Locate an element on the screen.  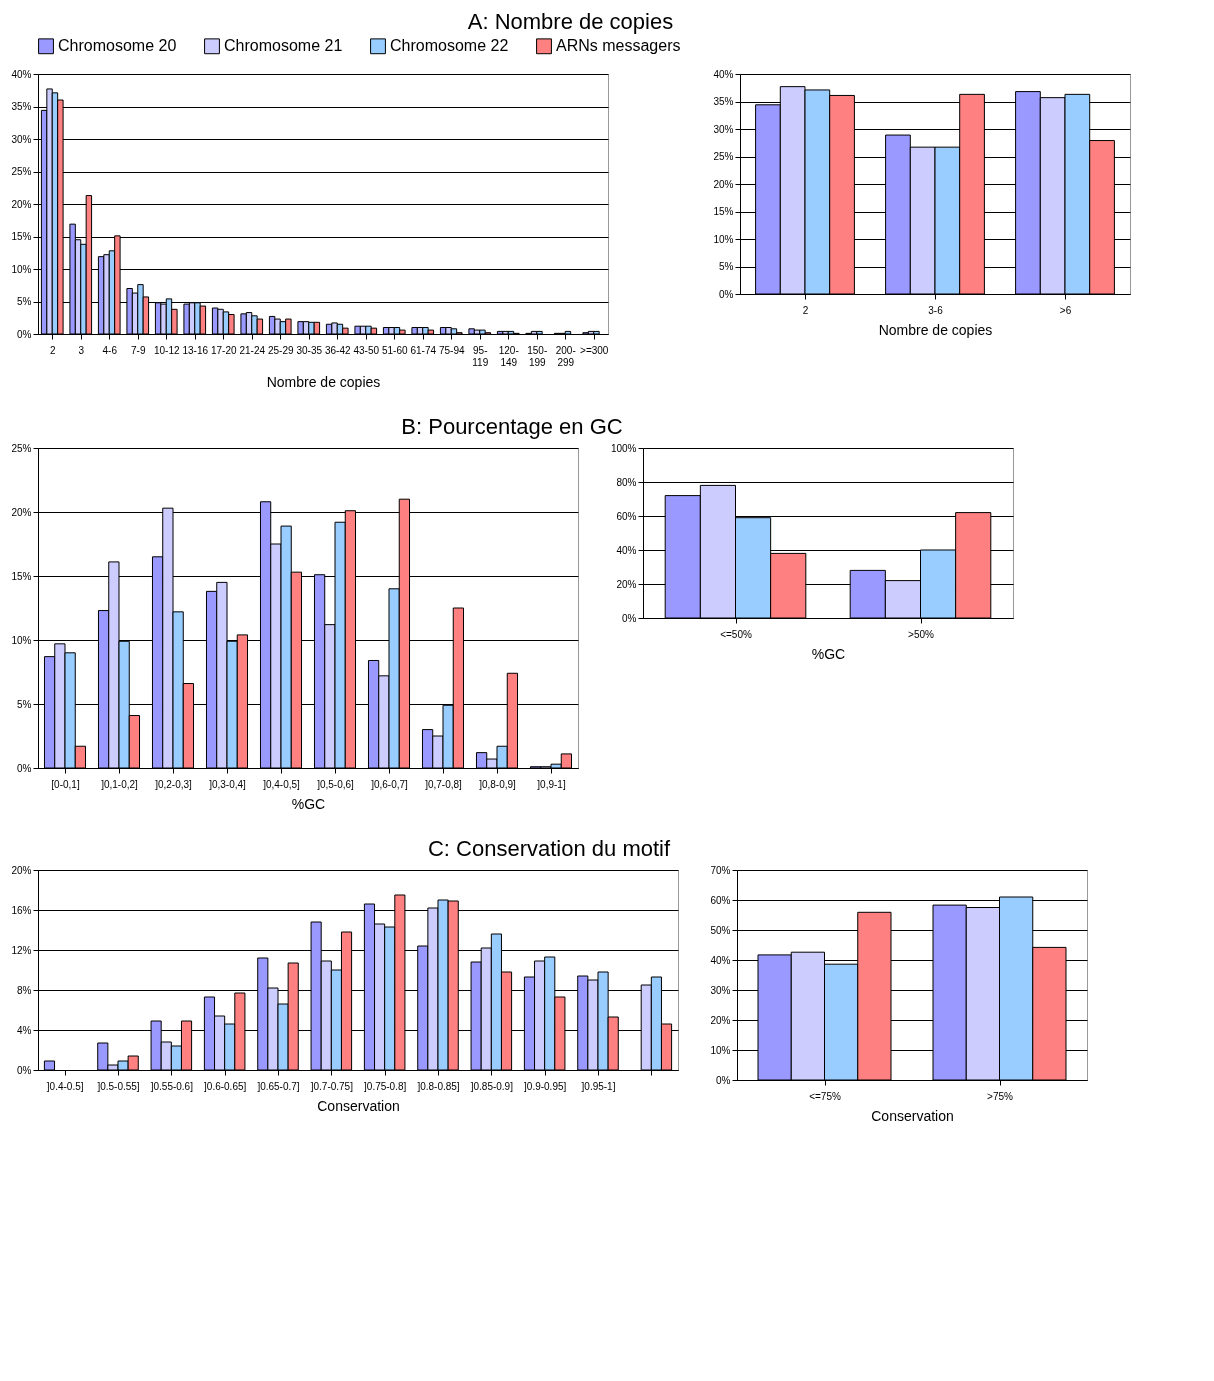
x-tick-label: ]0,1-0,2] is located at coordinates (120, 784).